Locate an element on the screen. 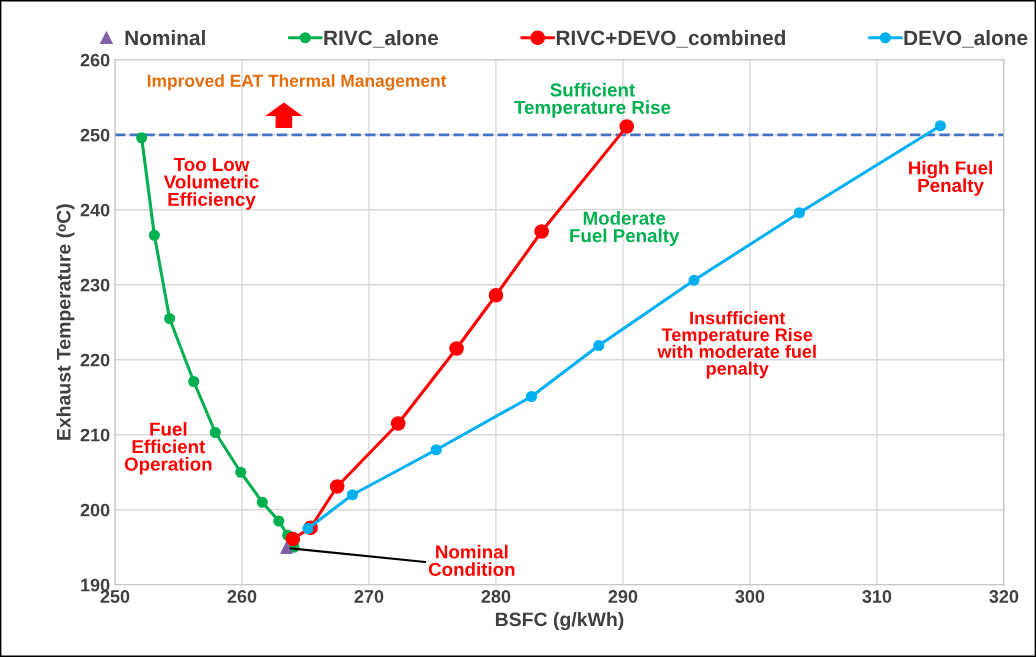  legend-label: Nominal is located at coordinates (165, 37).